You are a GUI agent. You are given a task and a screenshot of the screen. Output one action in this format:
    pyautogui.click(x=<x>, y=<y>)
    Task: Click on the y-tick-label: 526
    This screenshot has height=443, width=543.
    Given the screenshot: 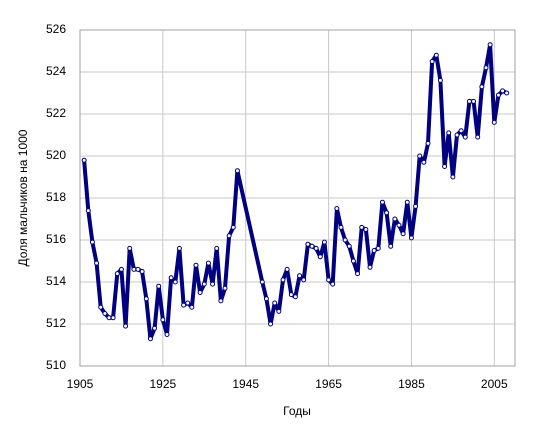 What is the action you would take?
    pyautogui.click(x=56, y=29)
    